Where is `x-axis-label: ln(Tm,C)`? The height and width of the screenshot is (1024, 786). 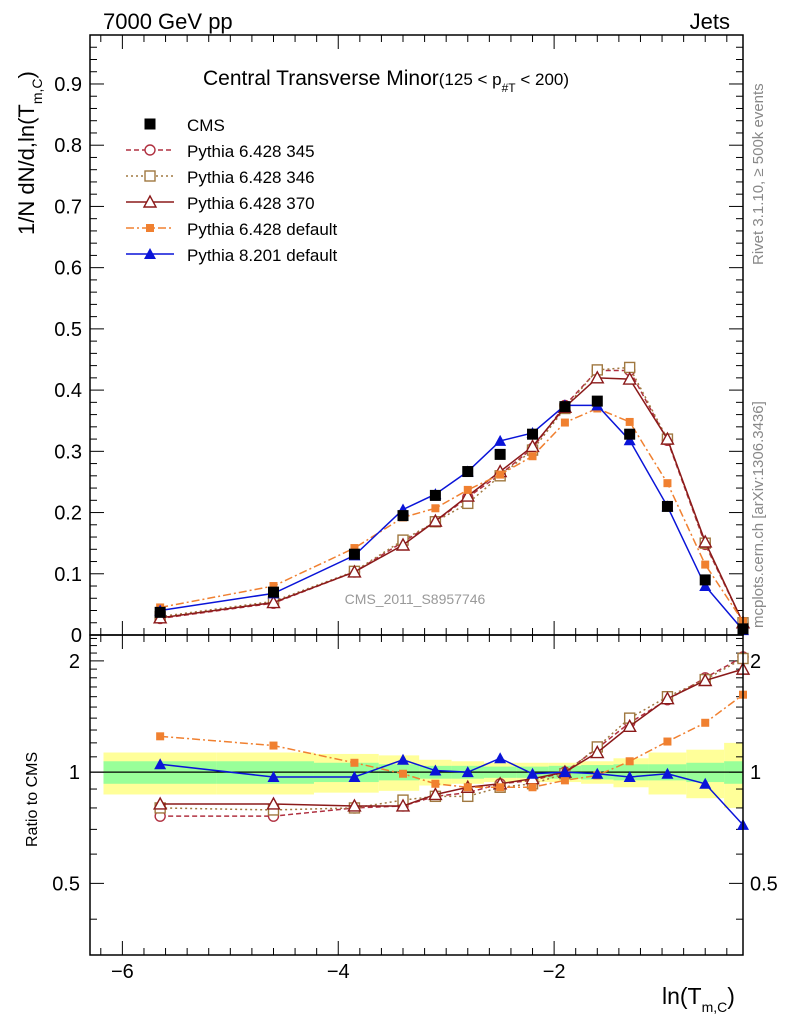 x-axis-label: ln(Tm,C) is located at coordinates (698, 999).